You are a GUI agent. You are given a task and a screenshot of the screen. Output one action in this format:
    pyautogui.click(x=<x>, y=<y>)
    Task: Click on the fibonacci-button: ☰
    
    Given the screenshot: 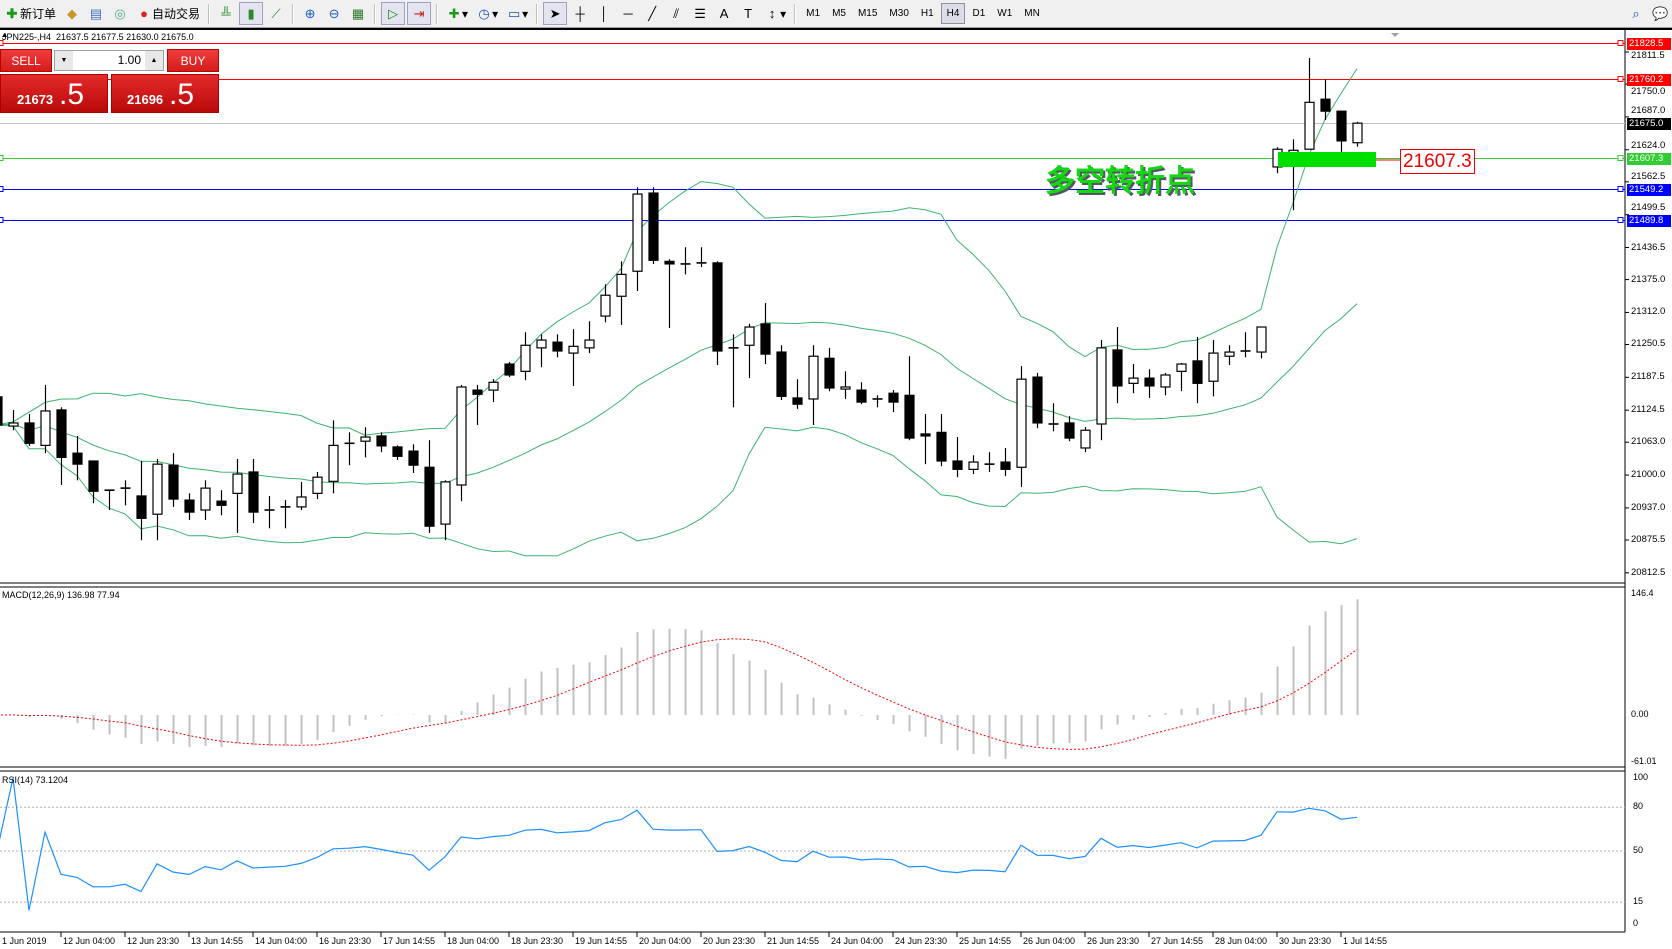 What is the action you would take?
    pyautogui.click(x=700, y=13)
    